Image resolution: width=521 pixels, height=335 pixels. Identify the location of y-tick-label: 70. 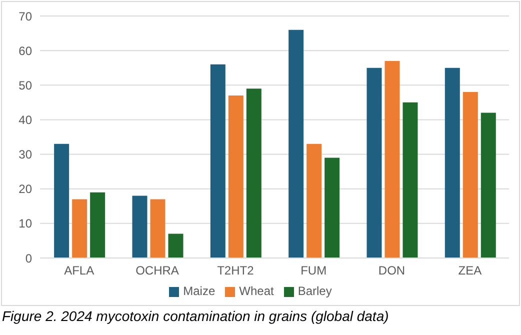
(25, 16).